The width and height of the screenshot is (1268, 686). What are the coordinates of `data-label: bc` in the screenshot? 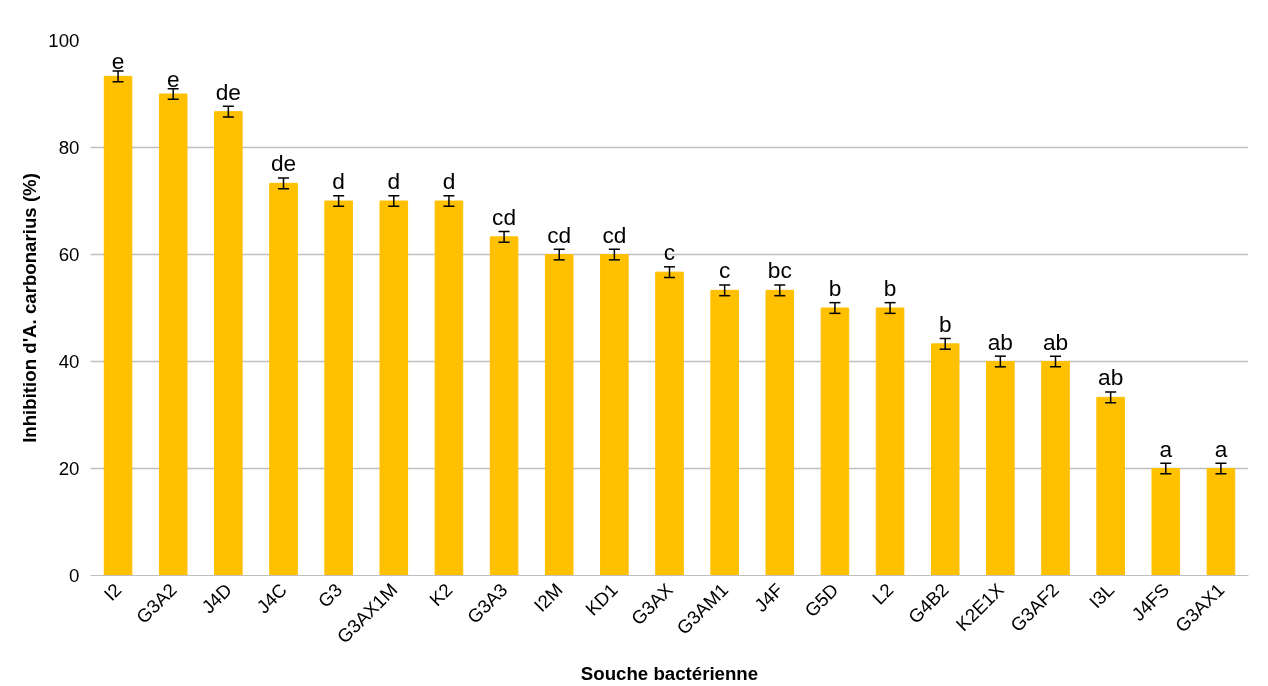 It's located at (779, 270).